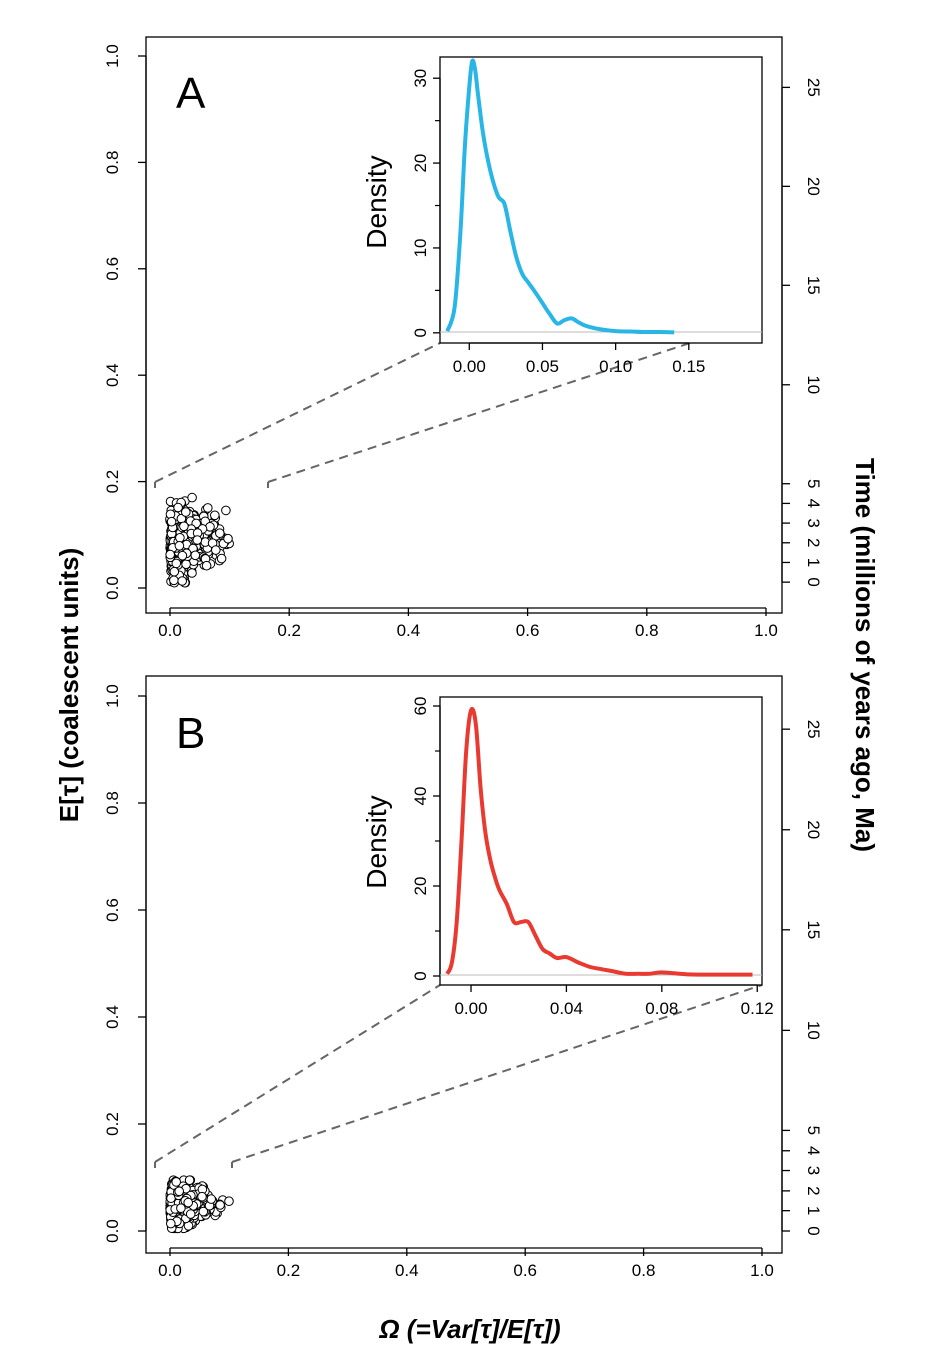 This screenshot has height=1371, width=938. Describe the element at coordinates (112, 1231) in the screenshot. I see `y-tick-label: 0.0` at that location.